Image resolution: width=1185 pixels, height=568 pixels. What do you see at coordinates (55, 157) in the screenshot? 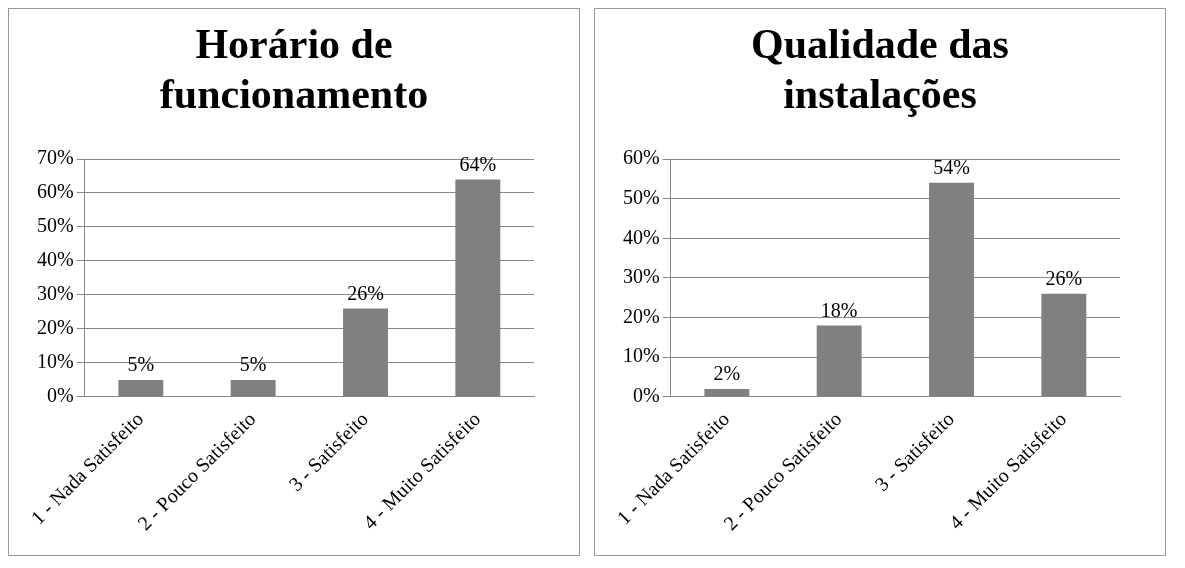
I see `y-tick-label: 70%` at bounding box center [55, 157].